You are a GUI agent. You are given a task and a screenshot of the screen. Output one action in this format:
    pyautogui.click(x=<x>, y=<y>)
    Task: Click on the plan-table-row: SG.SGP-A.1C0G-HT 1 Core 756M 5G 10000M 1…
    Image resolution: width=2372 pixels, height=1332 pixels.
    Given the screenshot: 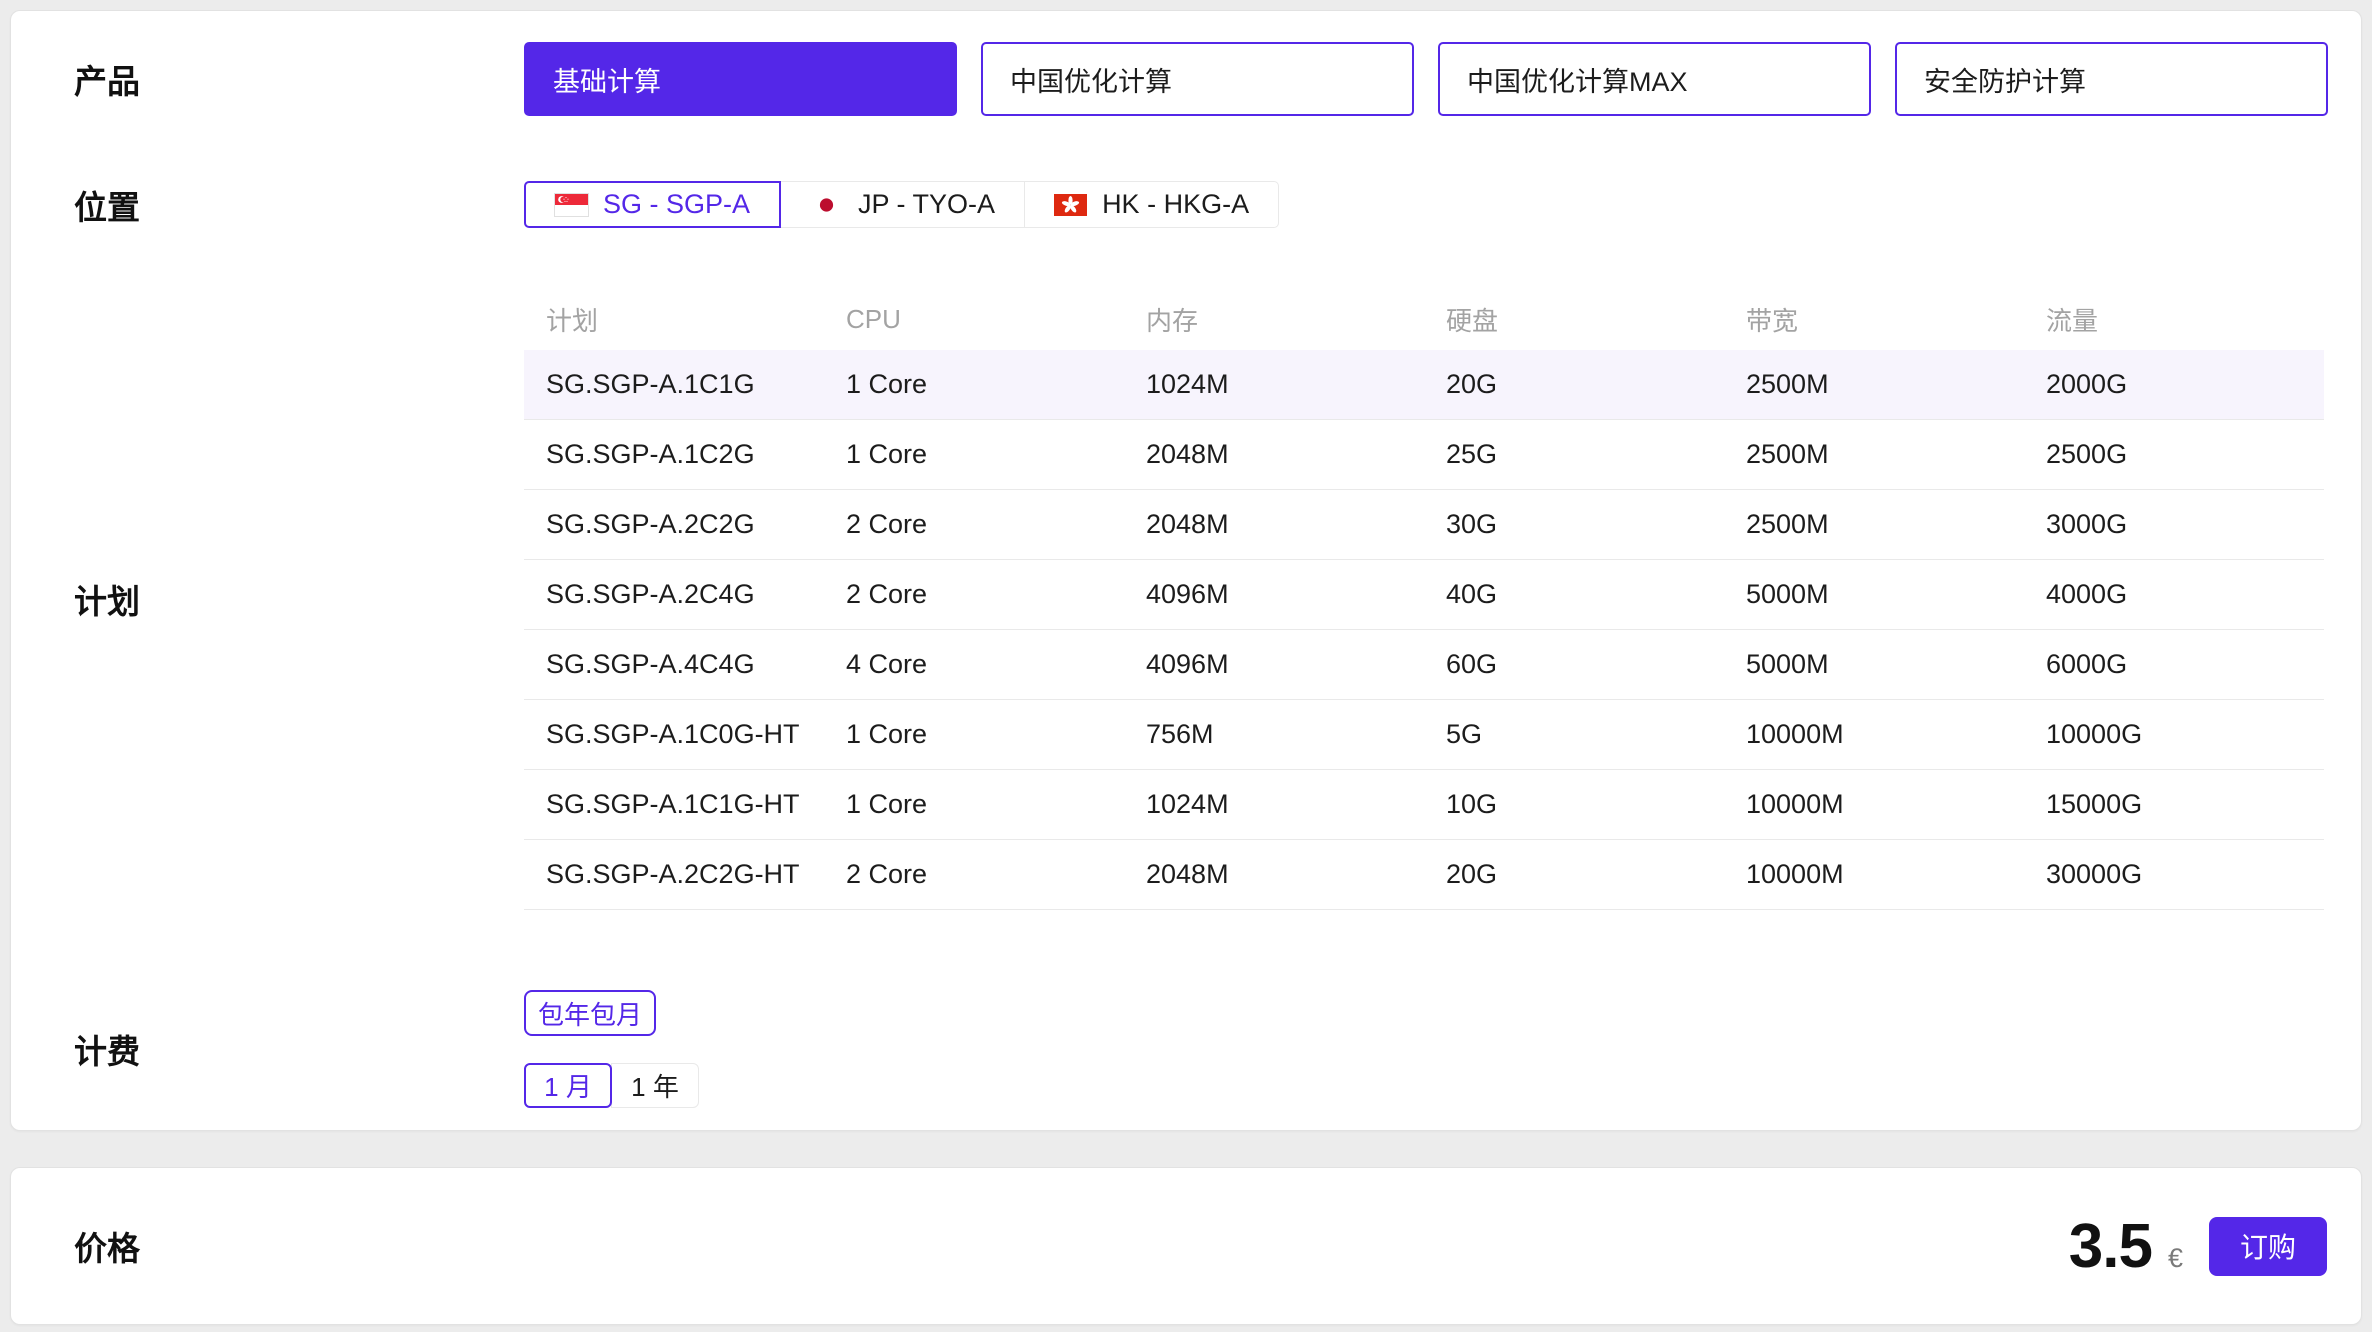 What is the action you would take?
    pyautogui.click(x=1424, y=735)
    